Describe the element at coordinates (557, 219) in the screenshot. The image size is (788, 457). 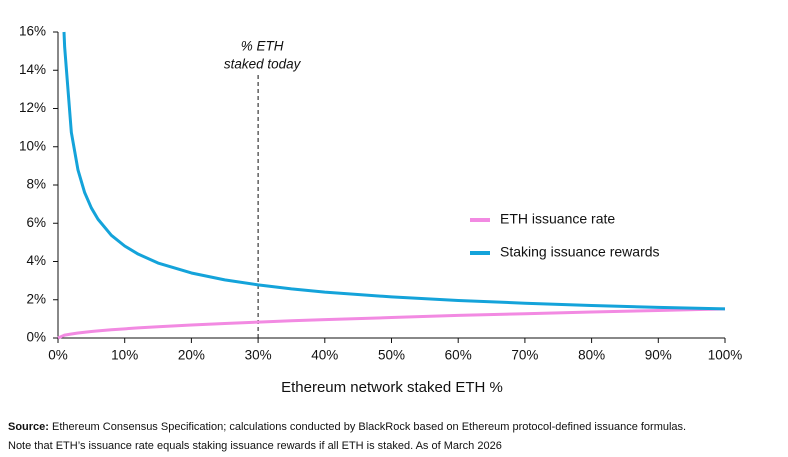
I see `legend-label: ETH issuance rate` at that location.